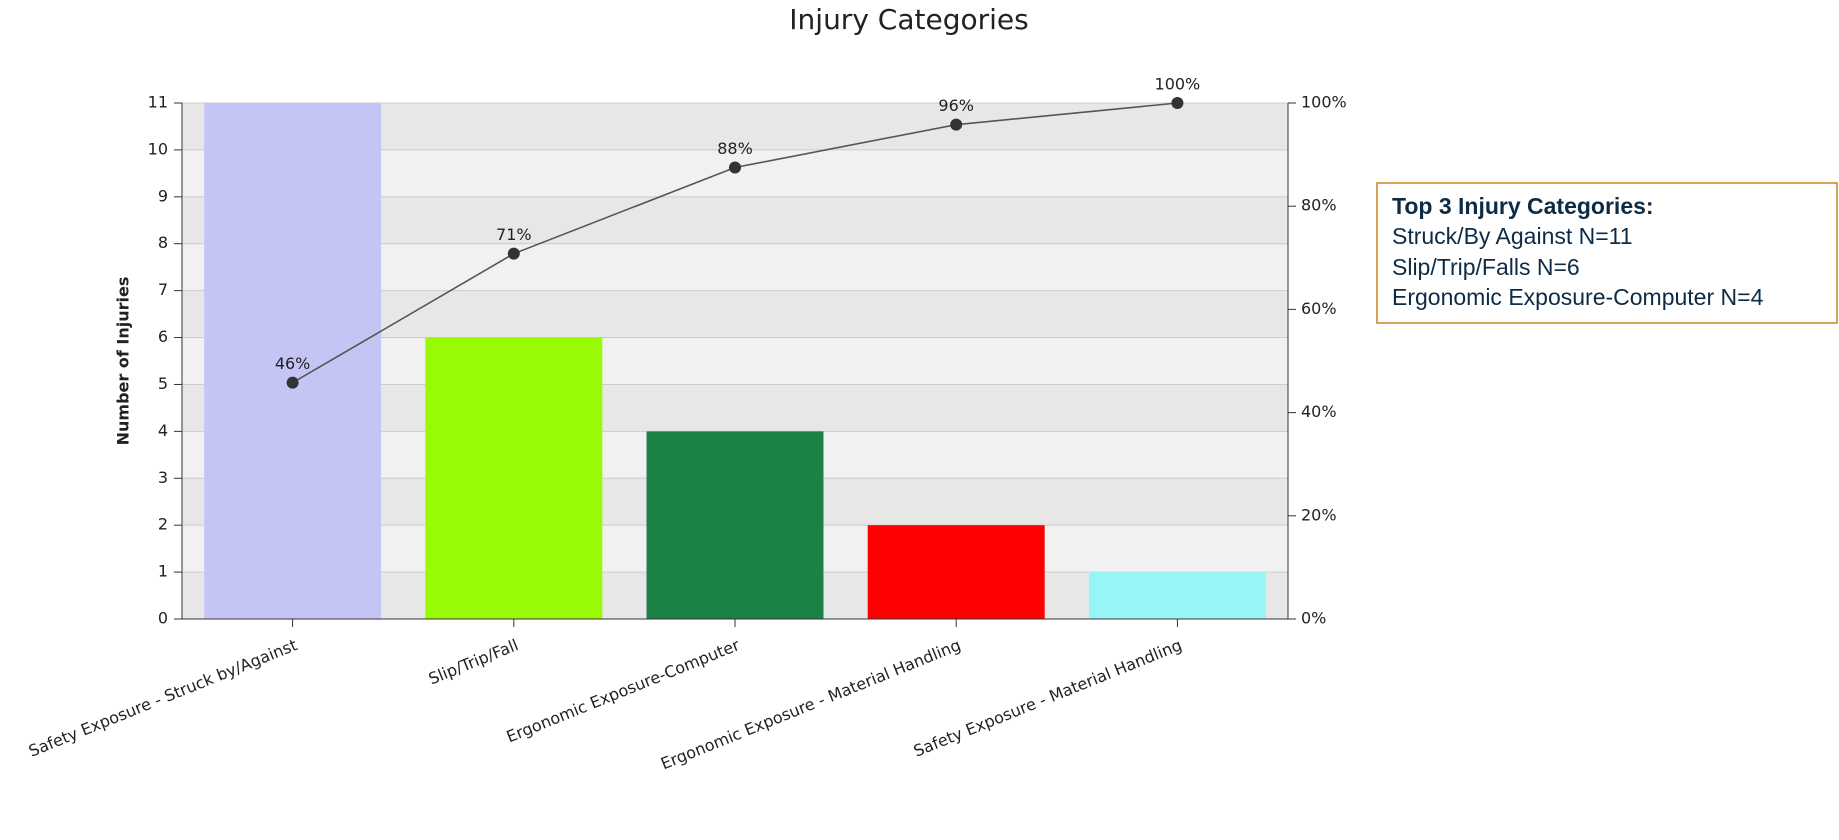  Describe the element at coordinates (1313, 618) in the screenshot. I see `y2-tick-label: 0%` at that location.